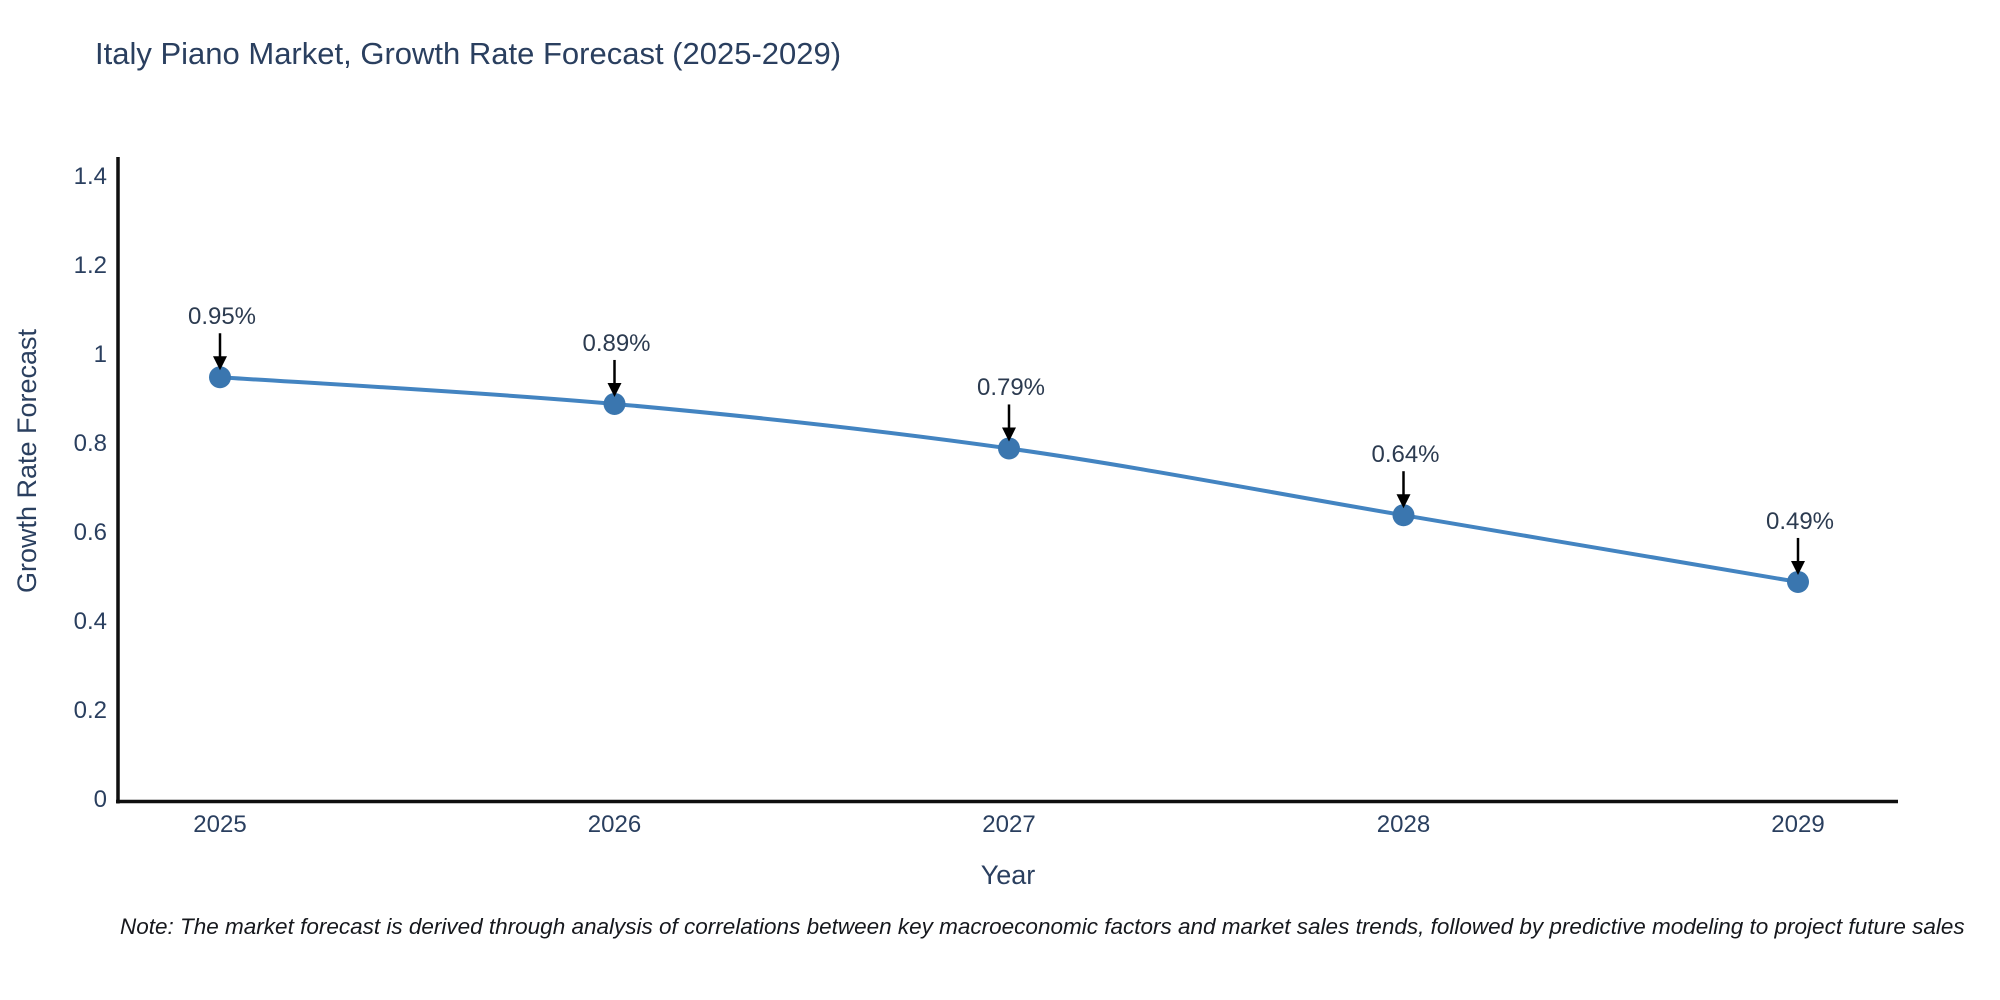 Image resolution: width=2000 pixels, height=1000 pixels. Describe the element at coordinates (90, 265) in the screenshot. I see `y-tick-label: 1.2` at that location.